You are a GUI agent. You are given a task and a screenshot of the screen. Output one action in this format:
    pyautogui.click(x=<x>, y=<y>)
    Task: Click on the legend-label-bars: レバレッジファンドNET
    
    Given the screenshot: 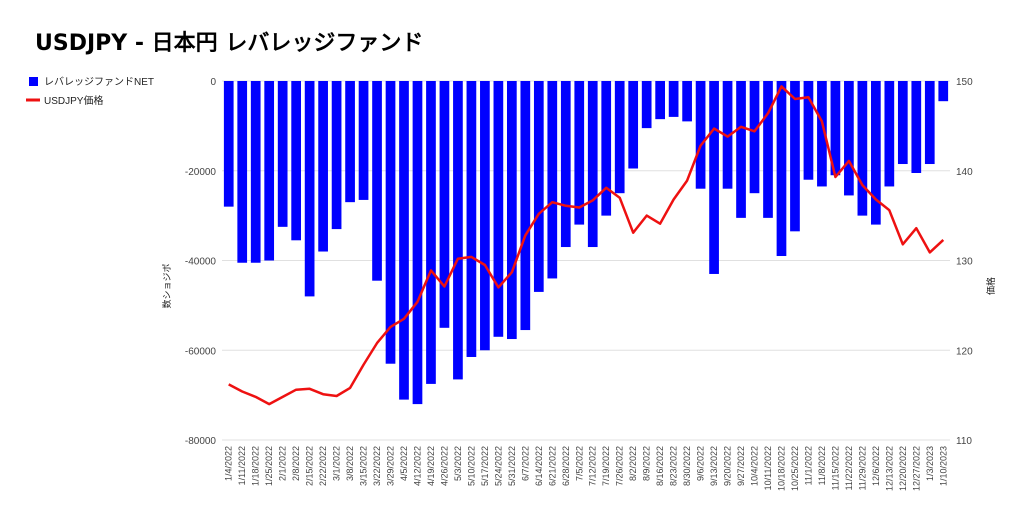 What is the action you would take?
    pyautogui.click(x=99, y=82)
    